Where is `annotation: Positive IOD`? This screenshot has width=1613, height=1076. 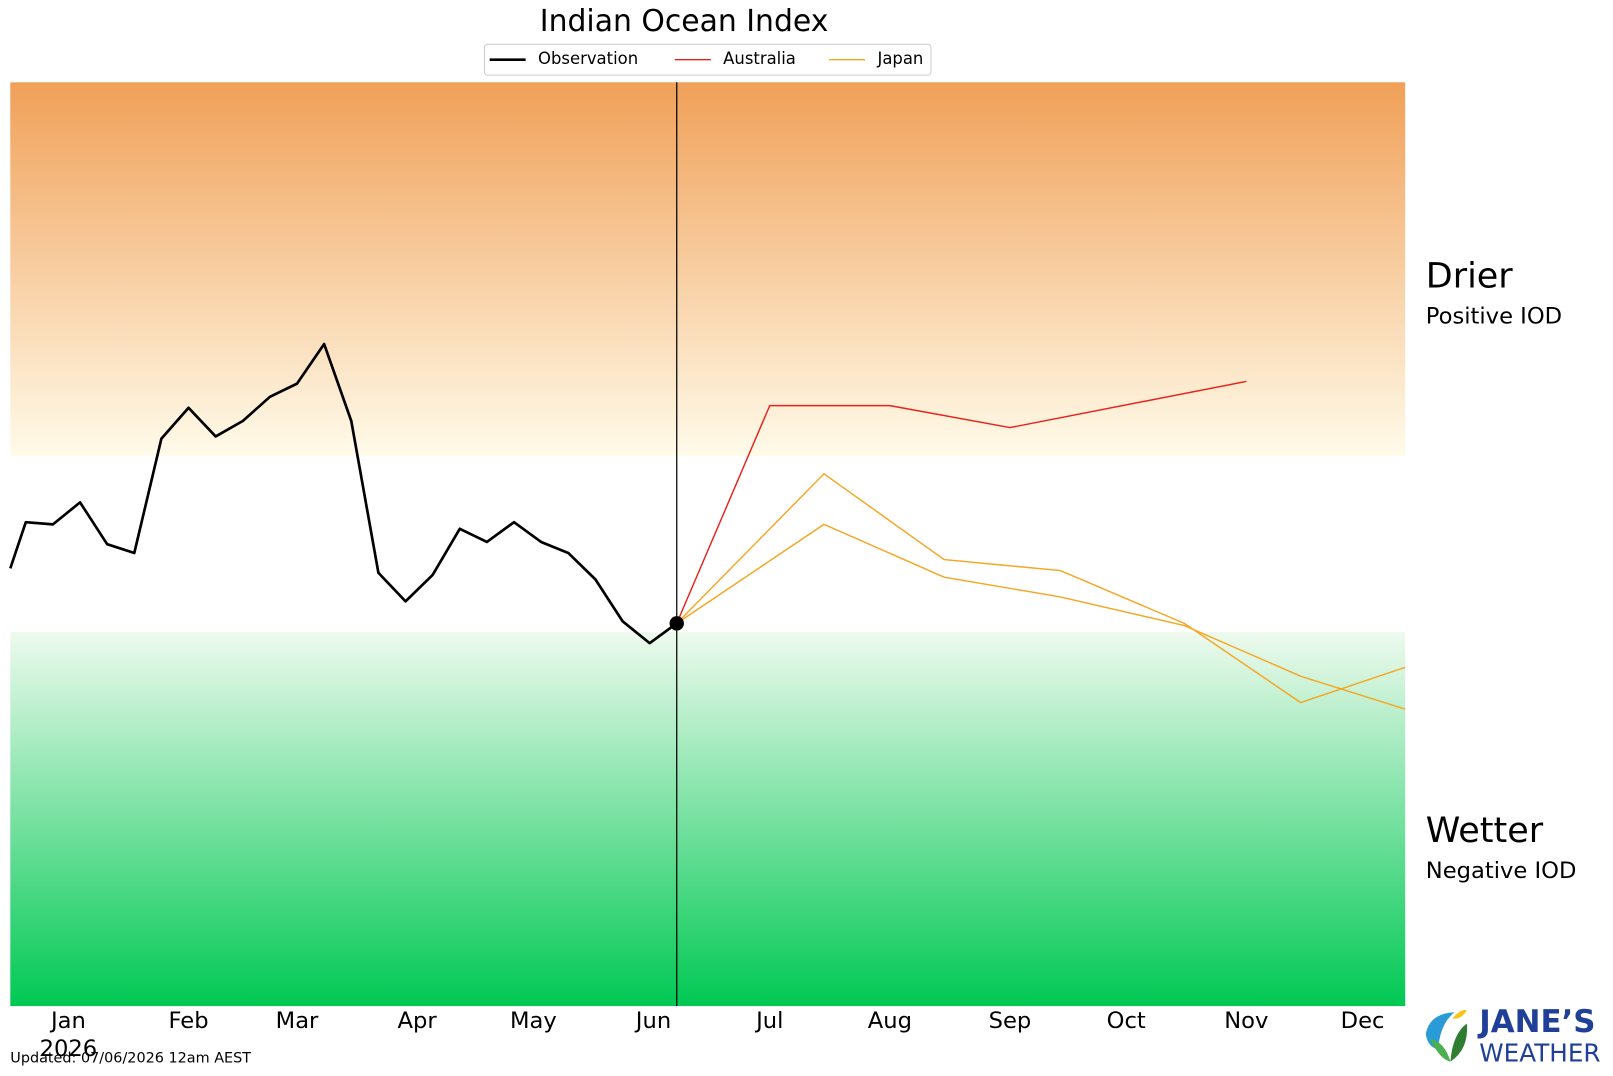 annotation: Positive IOD is located at coordinates (1494, 316).